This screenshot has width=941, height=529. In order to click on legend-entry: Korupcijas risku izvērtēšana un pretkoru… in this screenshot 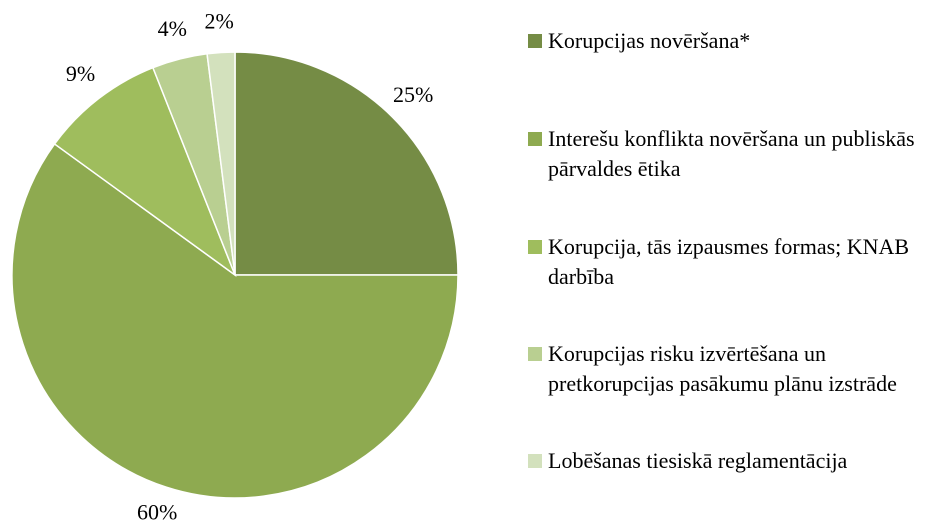, I will do `click(733, 369)`.